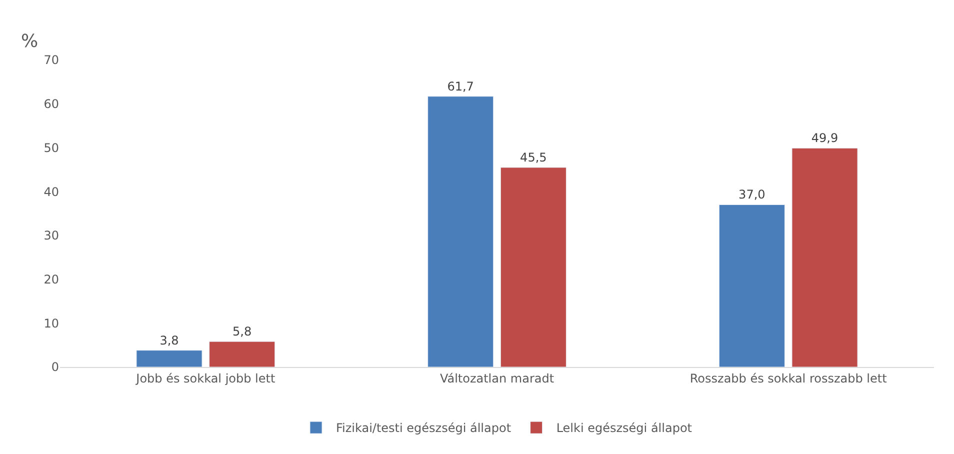 The width and height of the screenshot is (954, 454). Describe the element at coordinates (789, 378) in the screenshot. I see `x-tick-label: Rosszabb és sokkal rosszabb lett` at that location.